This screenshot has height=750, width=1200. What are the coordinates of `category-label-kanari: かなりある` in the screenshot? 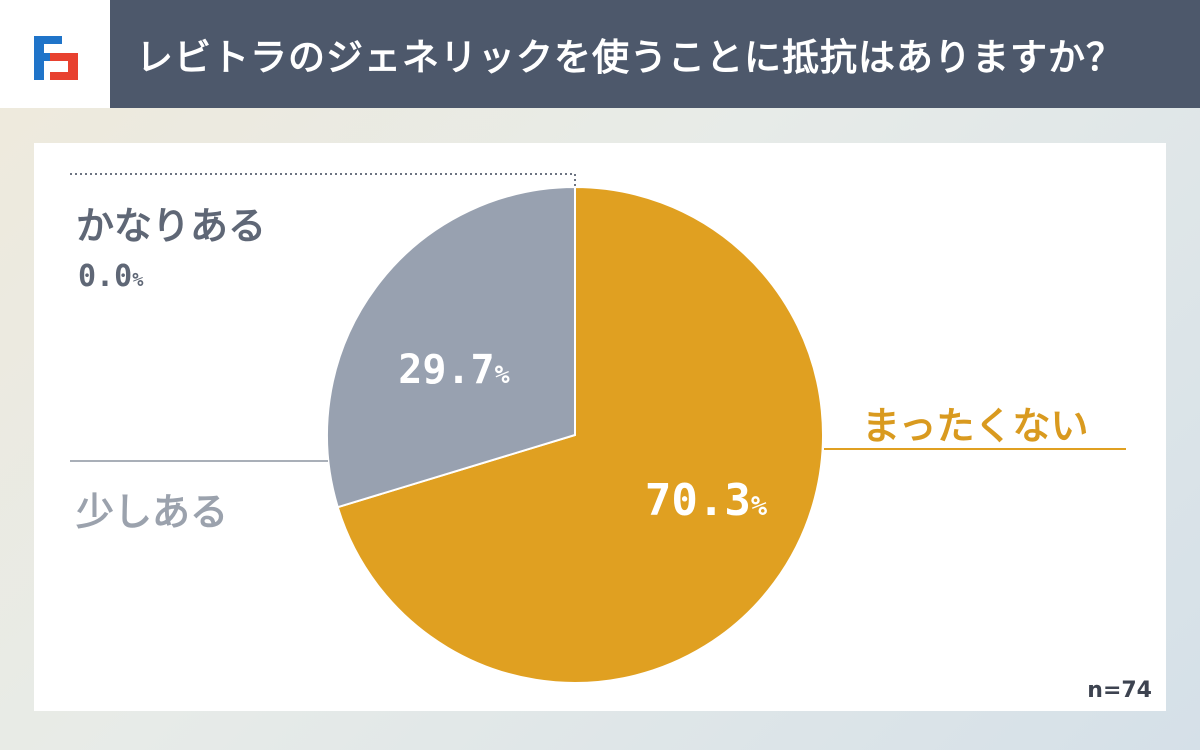 It's located at (171, 226).